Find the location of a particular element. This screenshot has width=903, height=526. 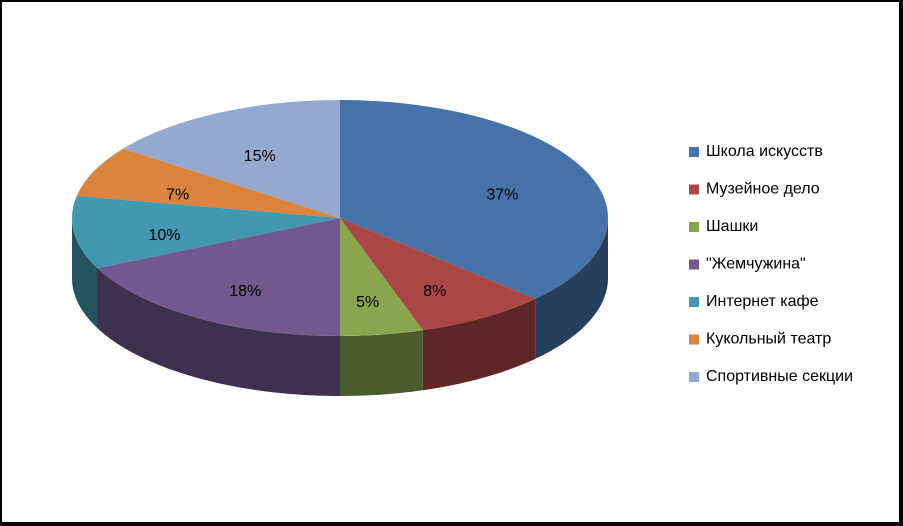

data-label: 5% is located at coordinates (367, 302).